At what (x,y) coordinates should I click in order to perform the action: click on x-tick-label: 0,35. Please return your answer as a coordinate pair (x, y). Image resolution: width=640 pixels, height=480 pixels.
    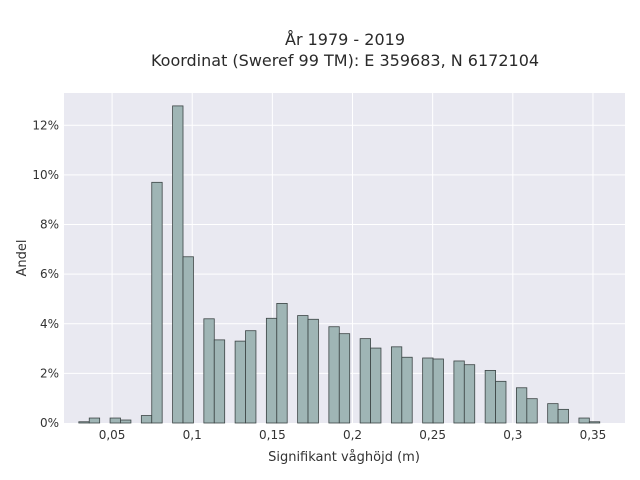
    Looking at the image, I should click on (593, 435).